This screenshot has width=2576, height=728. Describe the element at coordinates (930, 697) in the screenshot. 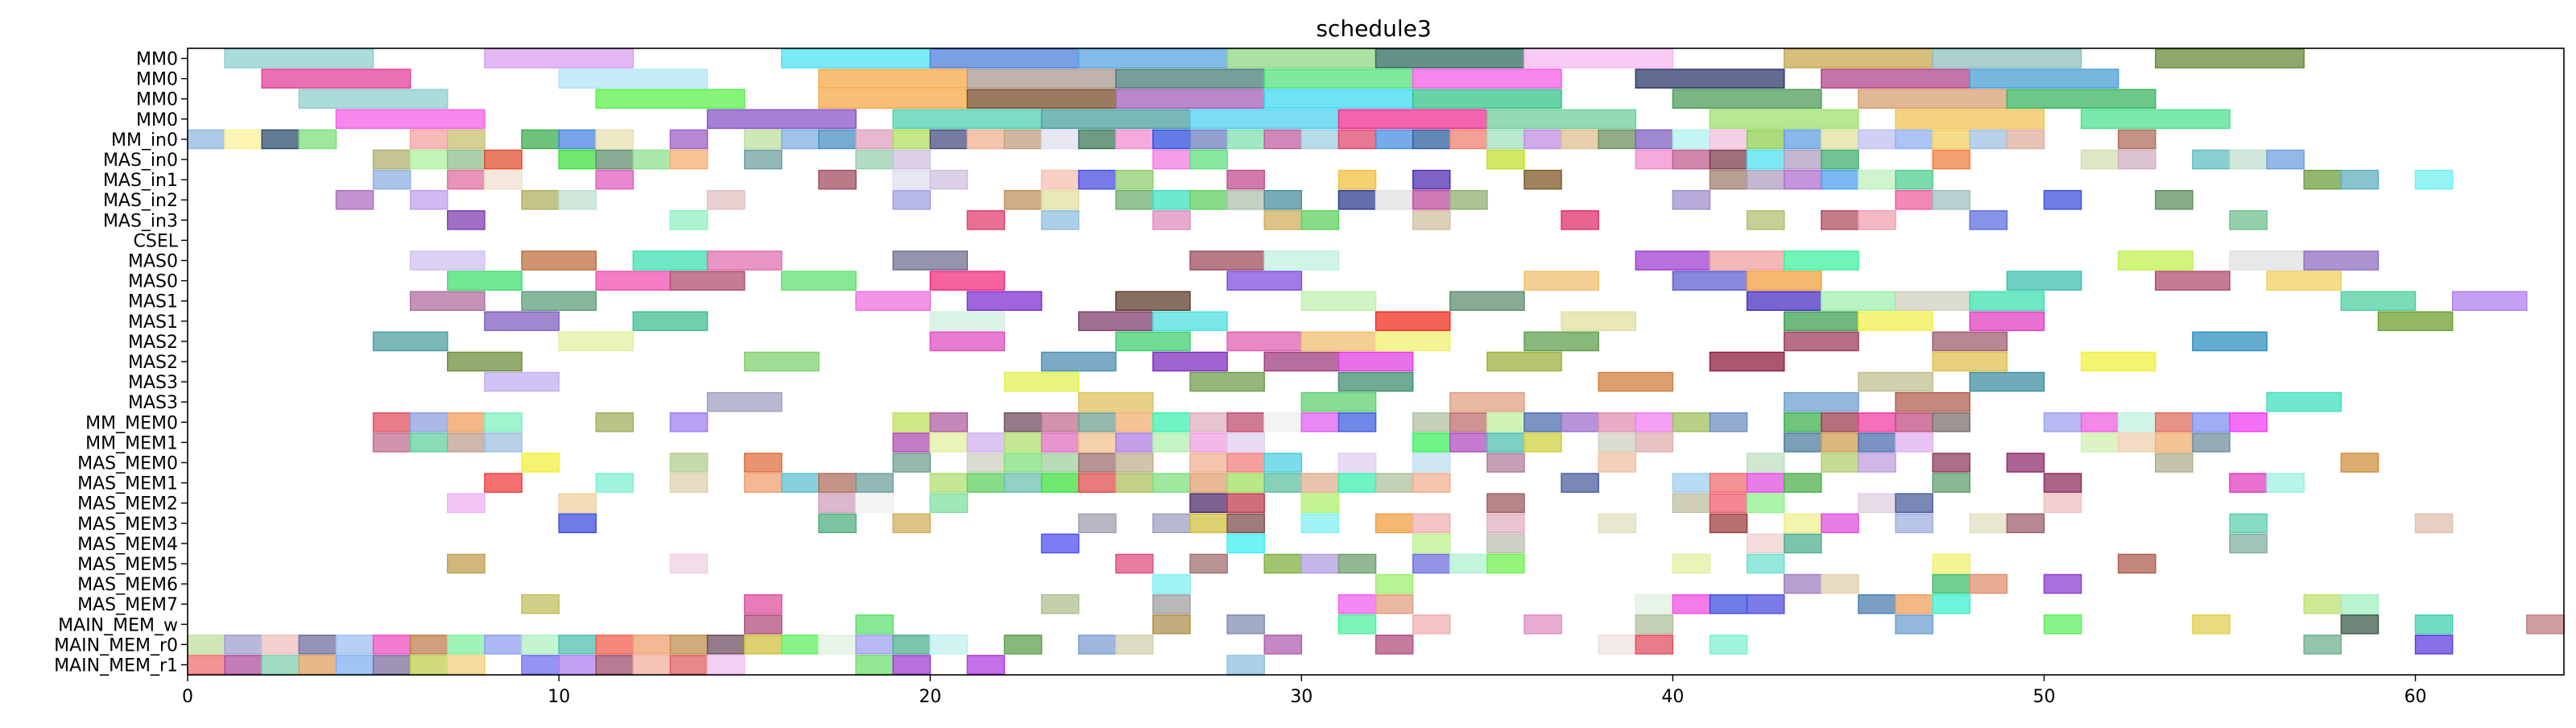

I see `x-tick-label: 20` at that location.